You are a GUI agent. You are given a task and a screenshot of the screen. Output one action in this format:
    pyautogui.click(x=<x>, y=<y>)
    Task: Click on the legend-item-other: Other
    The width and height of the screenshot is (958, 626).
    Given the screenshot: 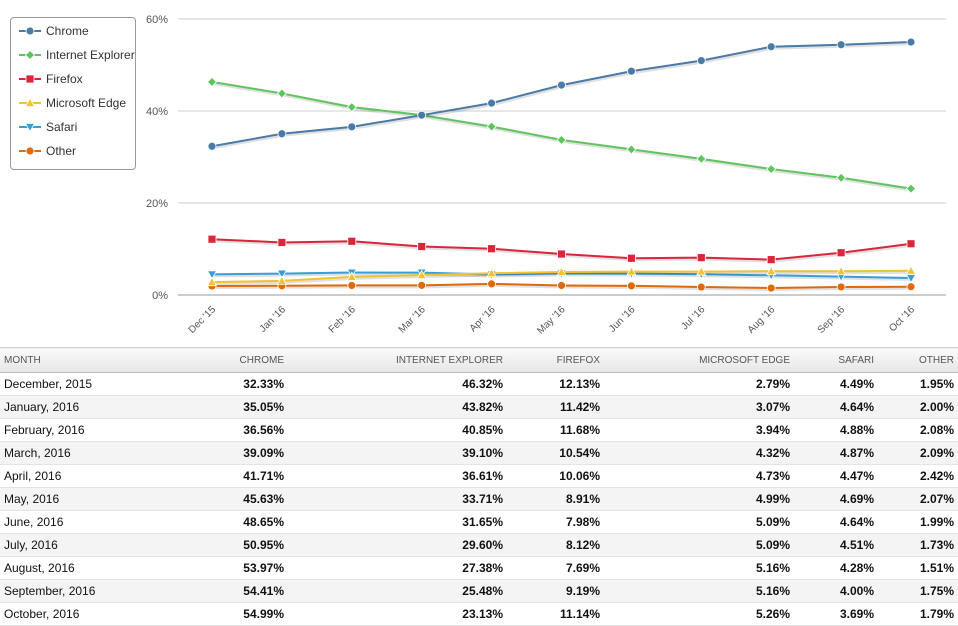 What is the action you would take?
    pyautogui.click(x=47, y=151)
    